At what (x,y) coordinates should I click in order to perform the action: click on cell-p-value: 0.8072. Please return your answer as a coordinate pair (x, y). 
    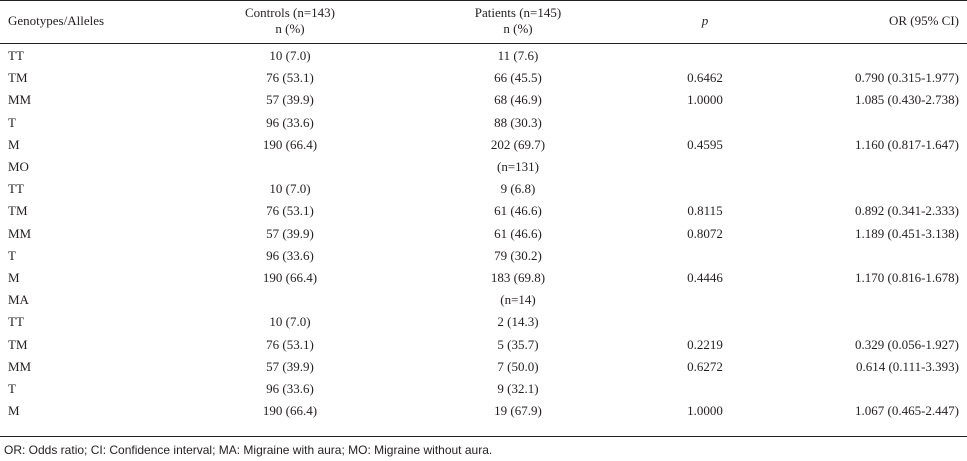
    Looking at the image, I should click on (705, 233).